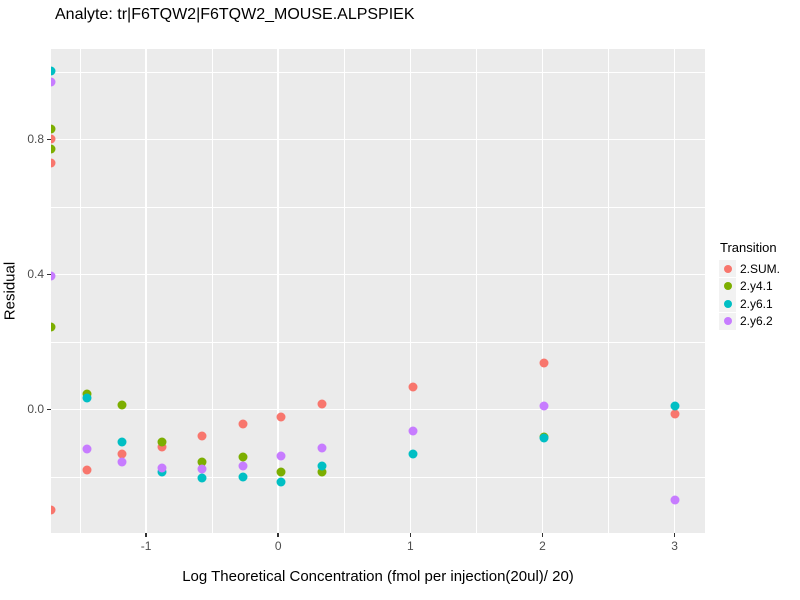 Image resolution: width=800 pixels, height=600 pixels. I want to click on legend-rows: 2.SUM. 2.y4.1 2.y6.1 2.y6.2, so click(749, 295).